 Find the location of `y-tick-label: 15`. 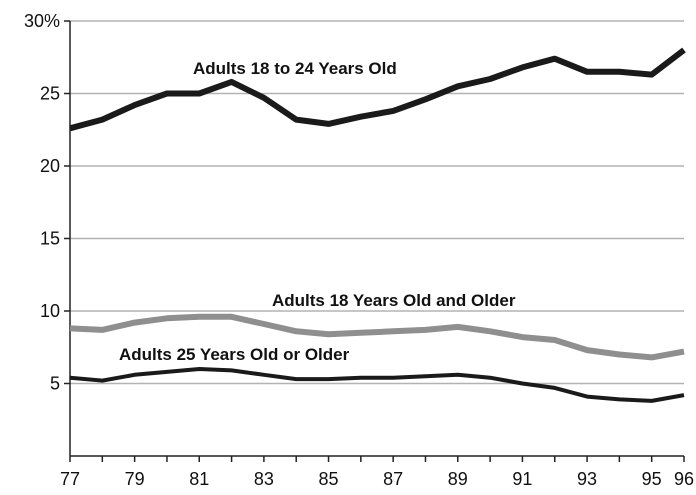

y-tick-label: 15 is located at coordinates (50, 239).